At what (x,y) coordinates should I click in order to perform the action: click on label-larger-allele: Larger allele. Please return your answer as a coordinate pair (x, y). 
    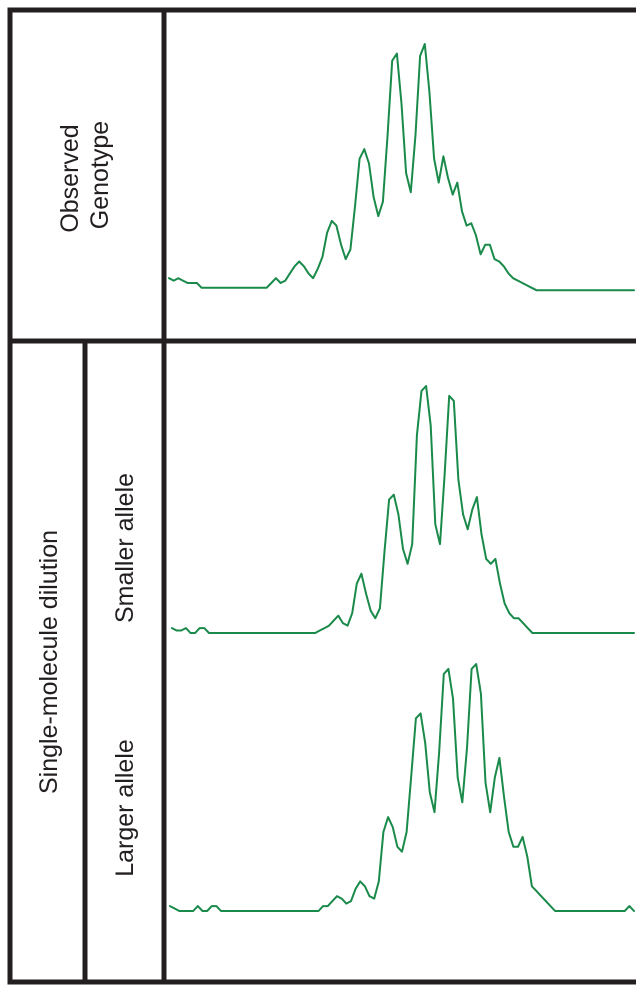
    Looking at the image, I should click on (125, 808).